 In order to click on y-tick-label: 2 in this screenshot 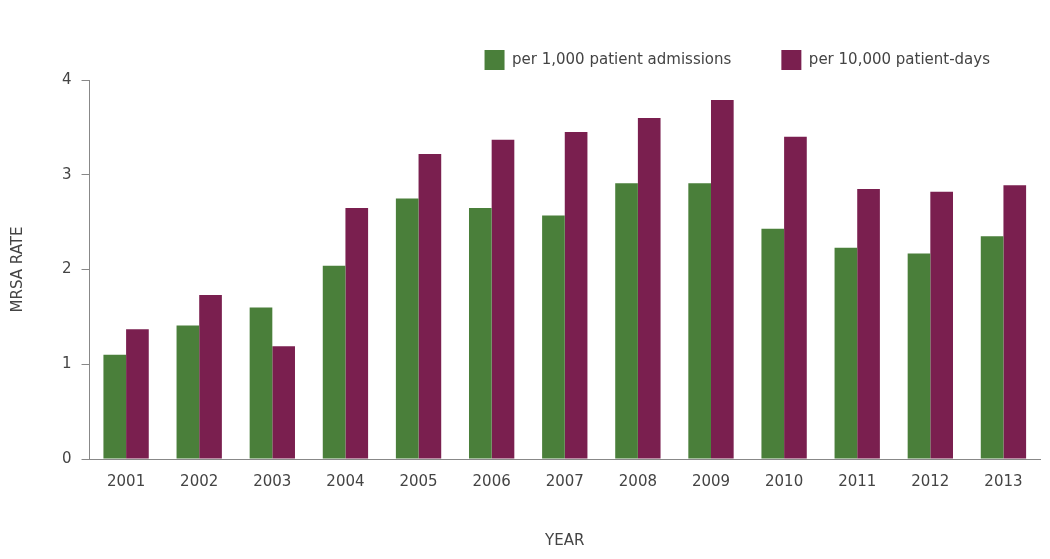, I will do `click(67, 268)`.